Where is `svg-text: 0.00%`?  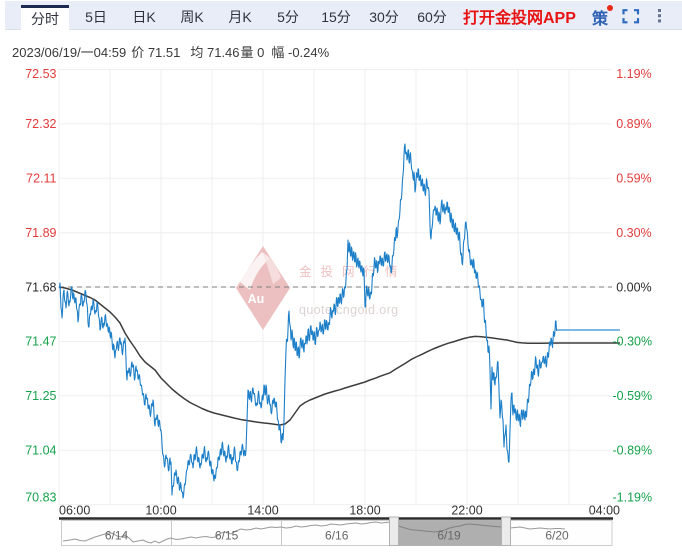
svg-text: 0.00% is located at coordinates (633, 287).